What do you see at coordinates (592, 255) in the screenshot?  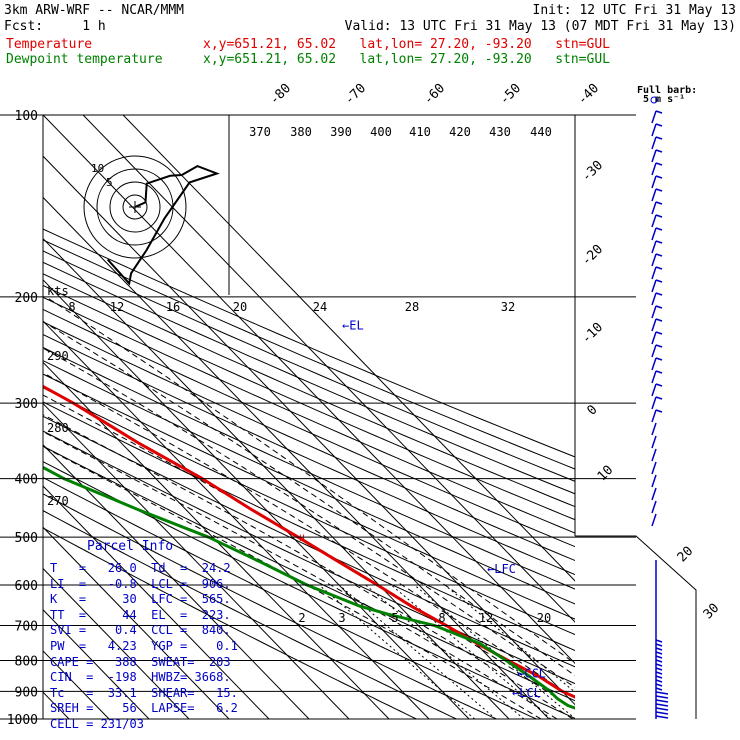 I see `isotherm-label: -20` at bounding box center [592, 255].